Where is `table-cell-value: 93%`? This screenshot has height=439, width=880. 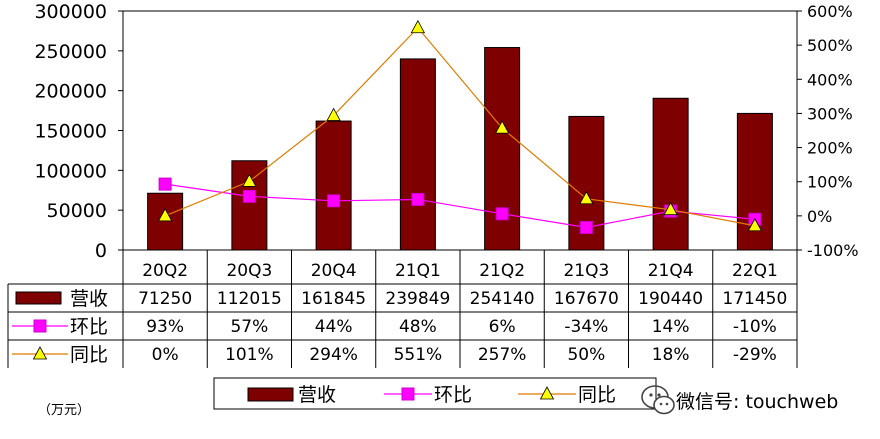
table-cell-value: 93% is located at coordinates (165, 327).